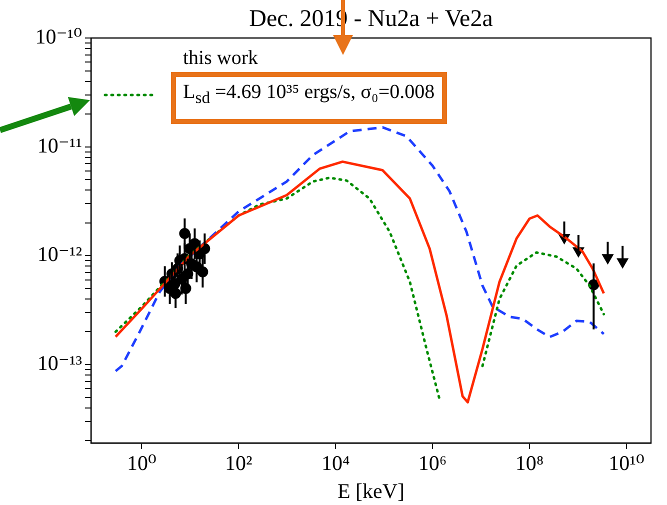 Image resolution: width=667 pixels, height=505 pixels. Describe the element at coordinates (59, 145) in the screenshot. I see `y-tick-label: 10⁻¹¹` at that location.